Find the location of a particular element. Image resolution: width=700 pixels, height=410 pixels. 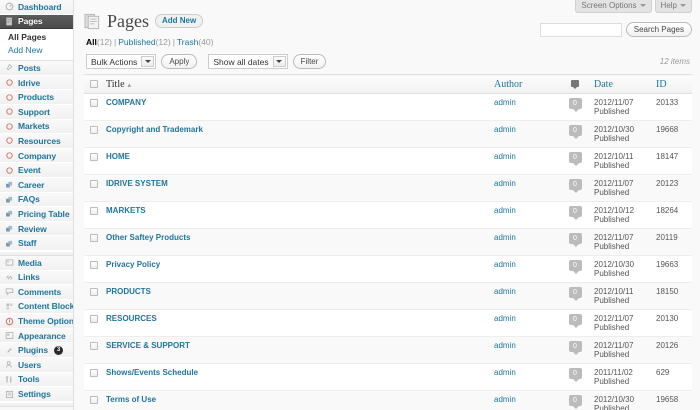

sidebar-item-event: Event is located at coordinates (36, 170).